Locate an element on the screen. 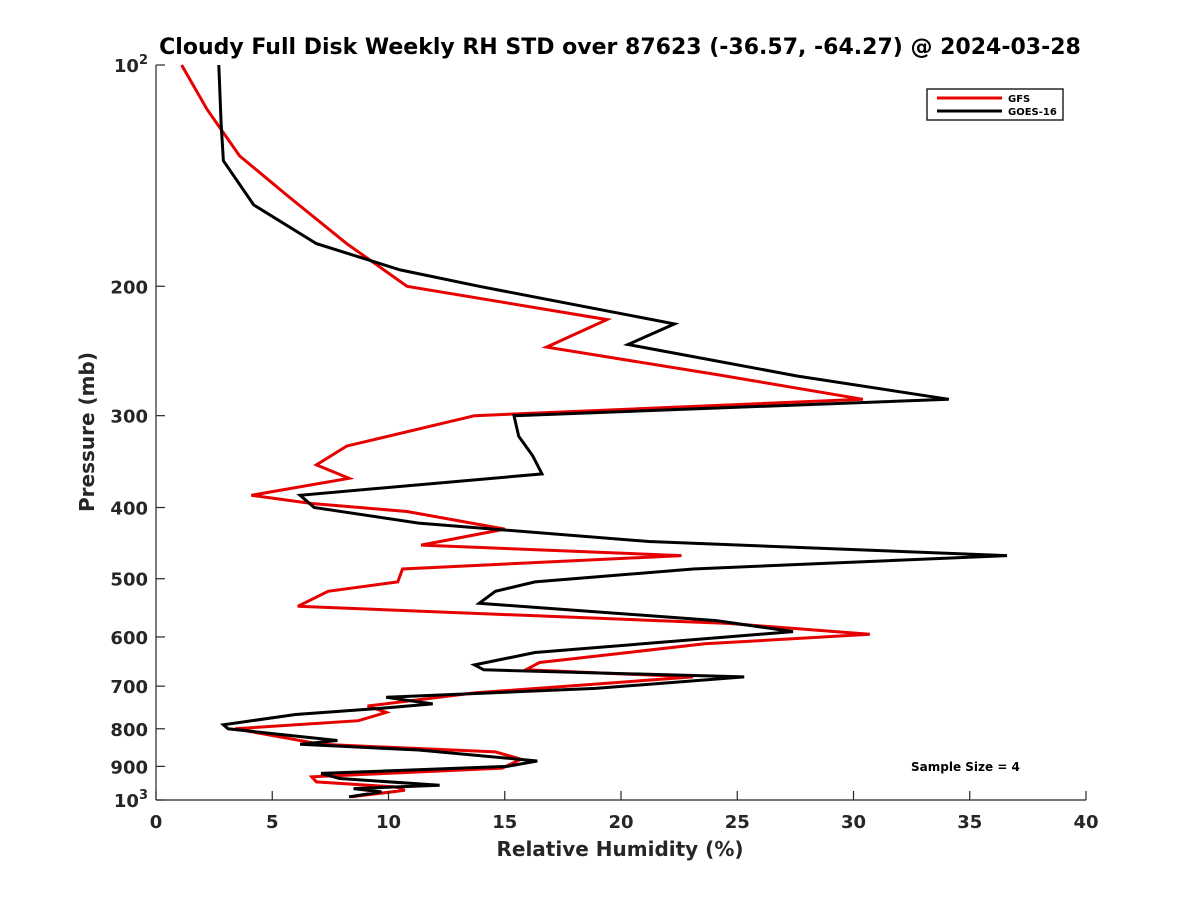 The image size is (1200, 904). y-tick-label: 400 is located at coordinates (129, 509).